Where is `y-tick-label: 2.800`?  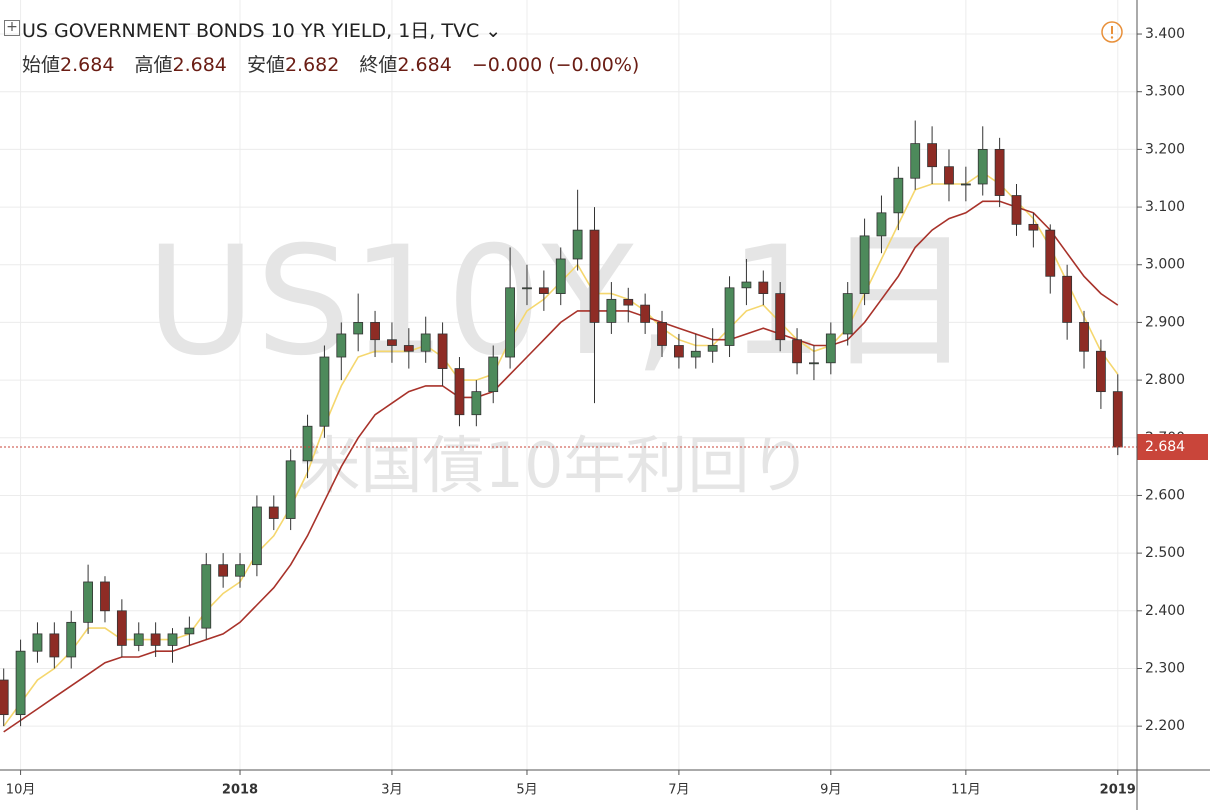 y-tick-label: 2.800 is located at coordinates (1165, 380).